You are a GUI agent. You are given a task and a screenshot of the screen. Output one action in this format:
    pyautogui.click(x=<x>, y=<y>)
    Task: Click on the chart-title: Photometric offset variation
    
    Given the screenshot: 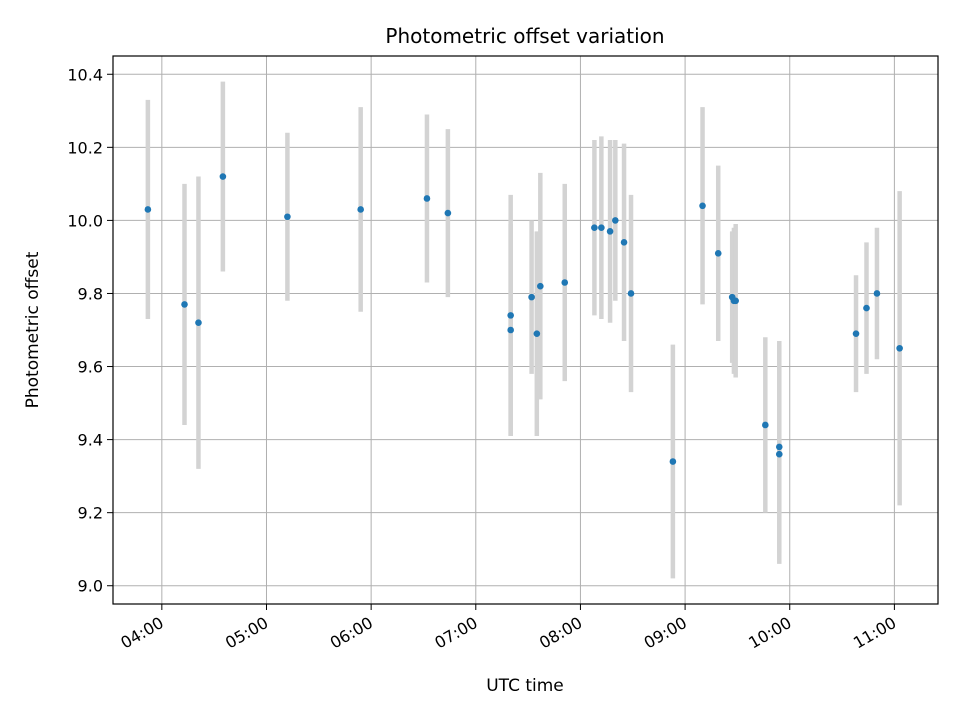 What is the action you would take?
    pyautogui.click(x=524, y=36)
    